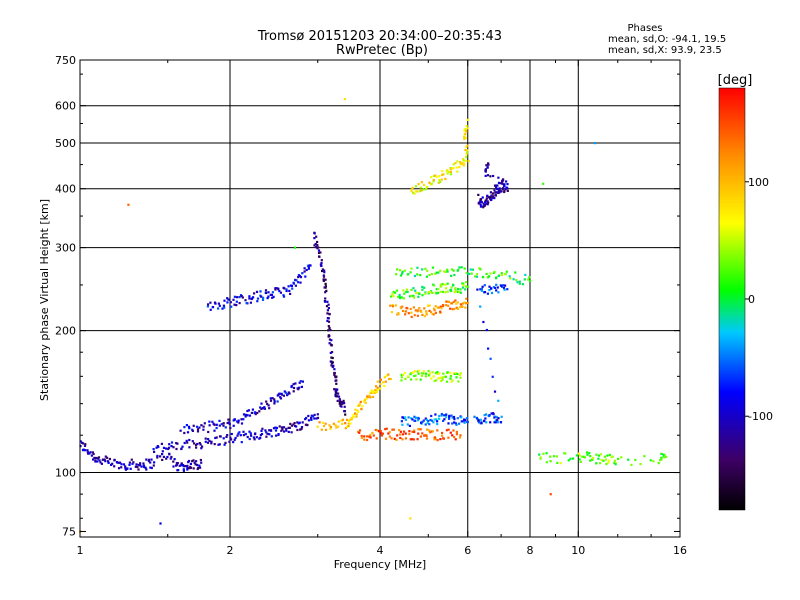 Image resolution: width=800 pixels, height=600 pixels. Describe the element at coordinates (65, 331) in the screenshot. I see `y-tick-label: 200` at that location.